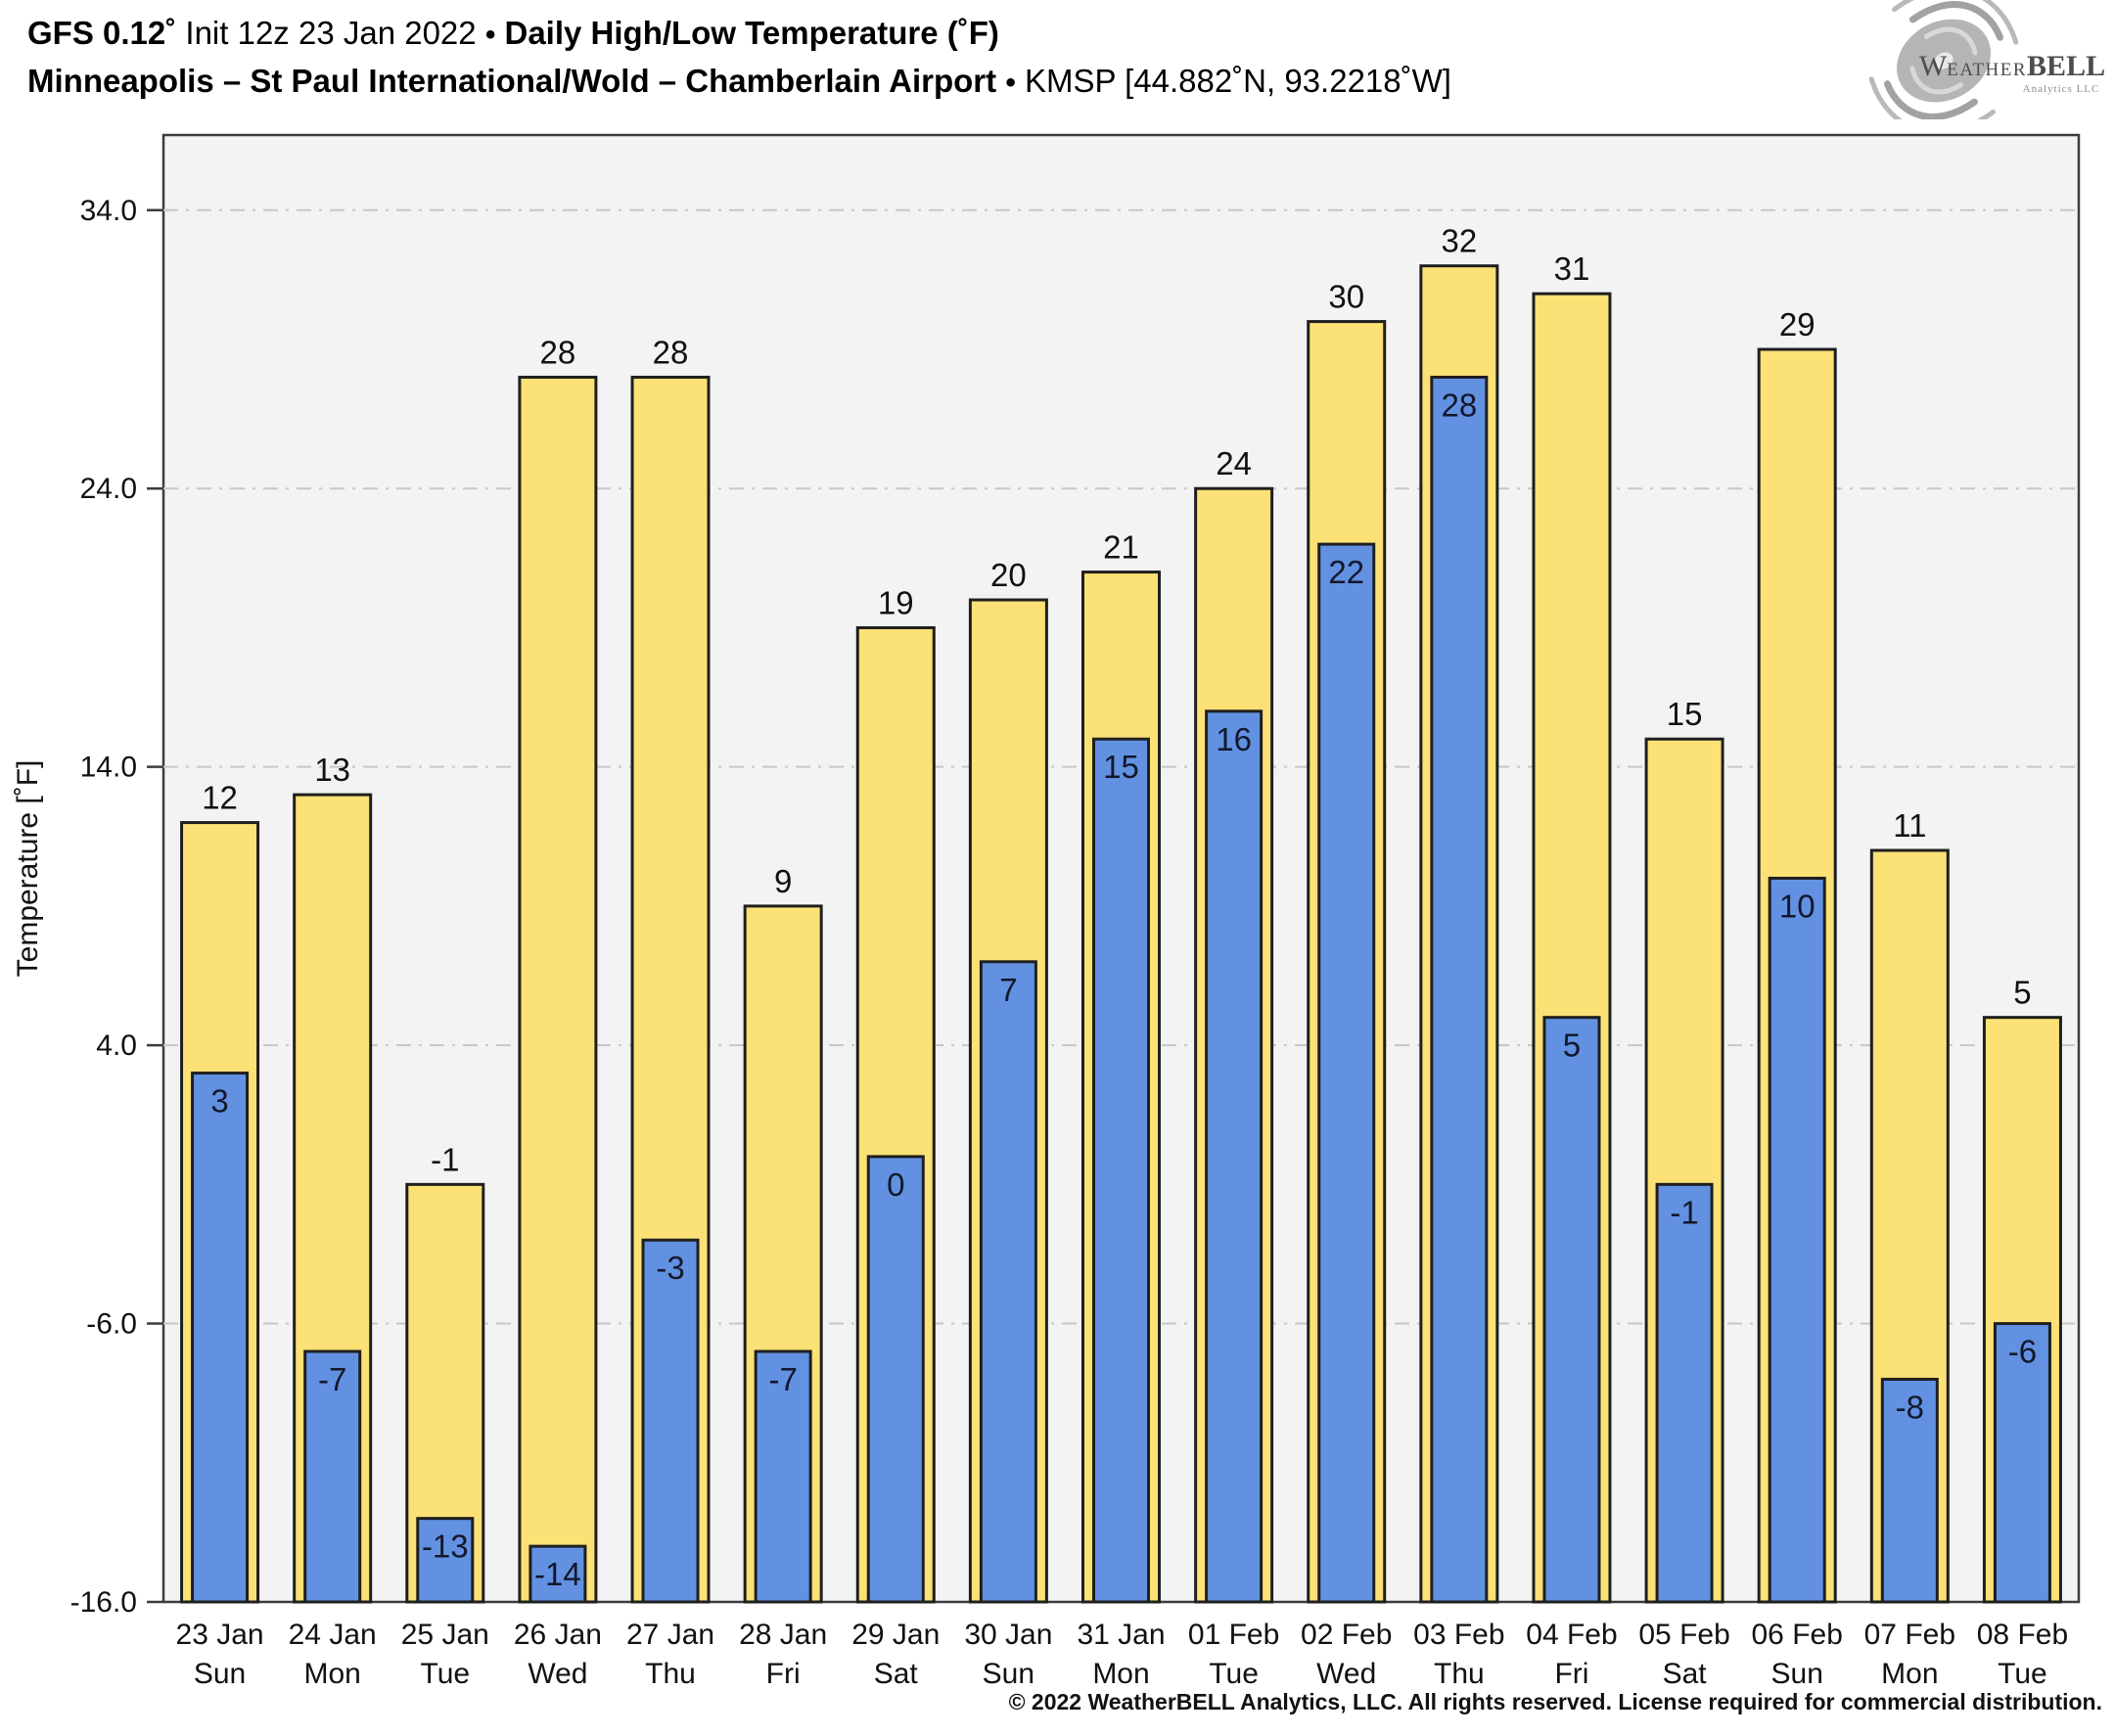  Describe the element at coordinates (1458, 1635) in the screenshot. I see `x-tick-date: 03 Feb` at that location.